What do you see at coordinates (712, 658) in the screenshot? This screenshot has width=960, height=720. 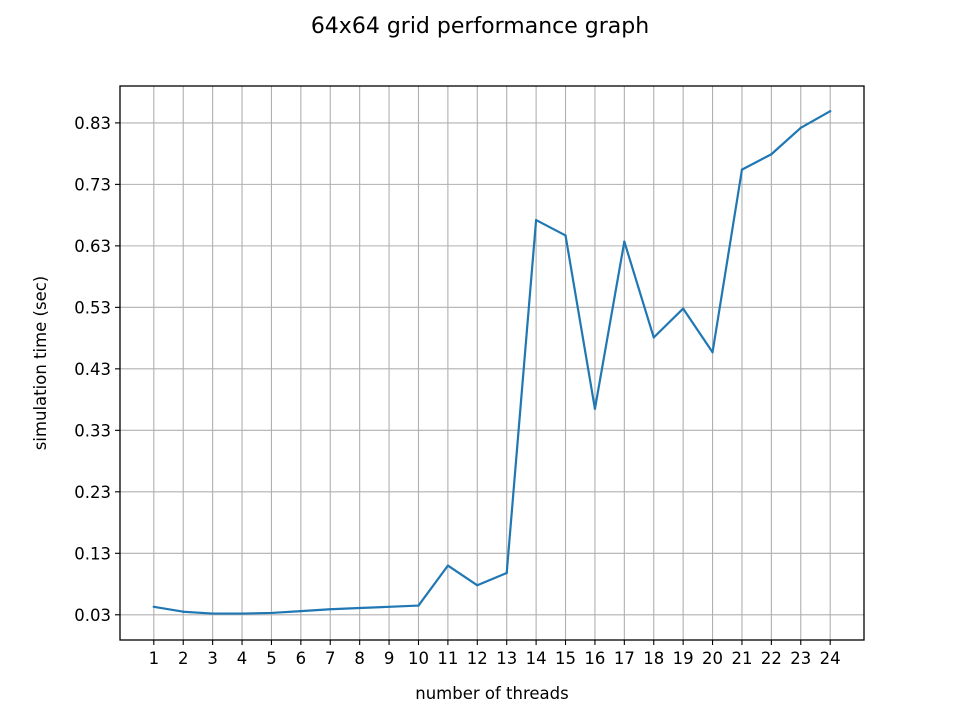 I see `x-tick-label: 20` at bounding box center [712, 658].